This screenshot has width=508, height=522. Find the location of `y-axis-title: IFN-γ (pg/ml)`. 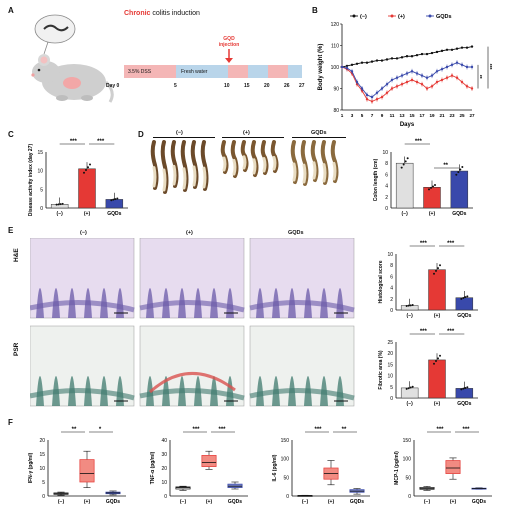

y-axis-title: IFN-γ (pg/ml) is located at coordinates (31, 467).